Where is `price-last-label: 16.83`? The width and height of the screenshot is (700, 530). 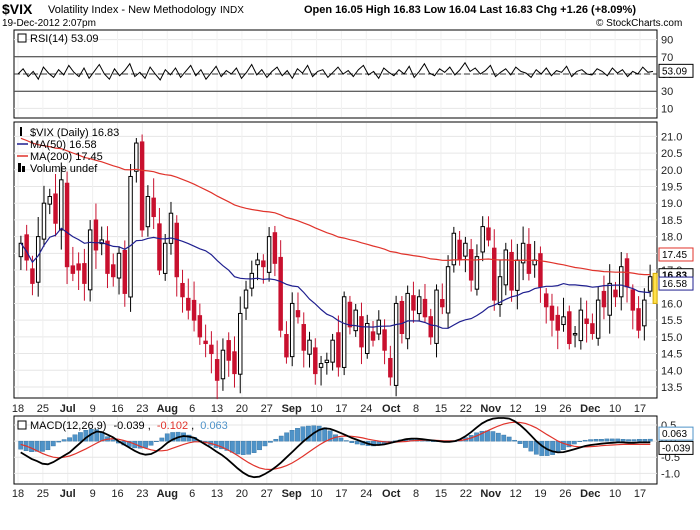 price-last-label: 16.83 is located at coordinates (674, 276).